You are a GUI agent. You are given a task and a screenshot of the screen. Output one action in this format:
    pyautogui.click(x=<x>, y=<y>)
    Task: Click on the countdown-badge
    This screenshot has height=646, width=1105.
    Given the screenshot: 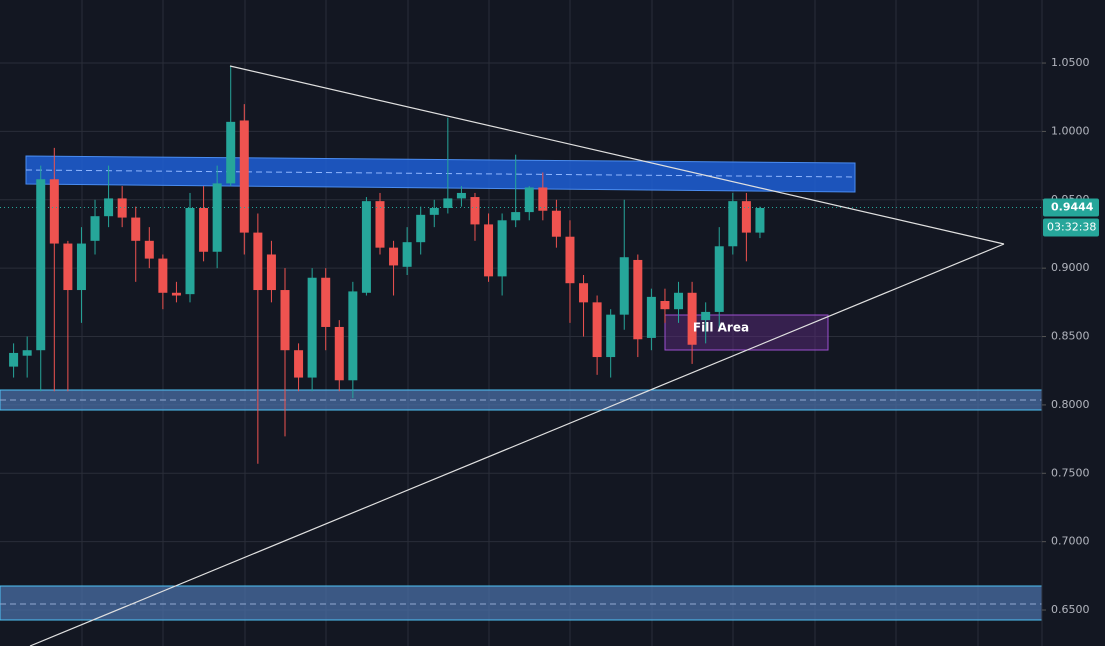 What is the action you would take?
    pyautogui.click(x=1071, y=227)
    